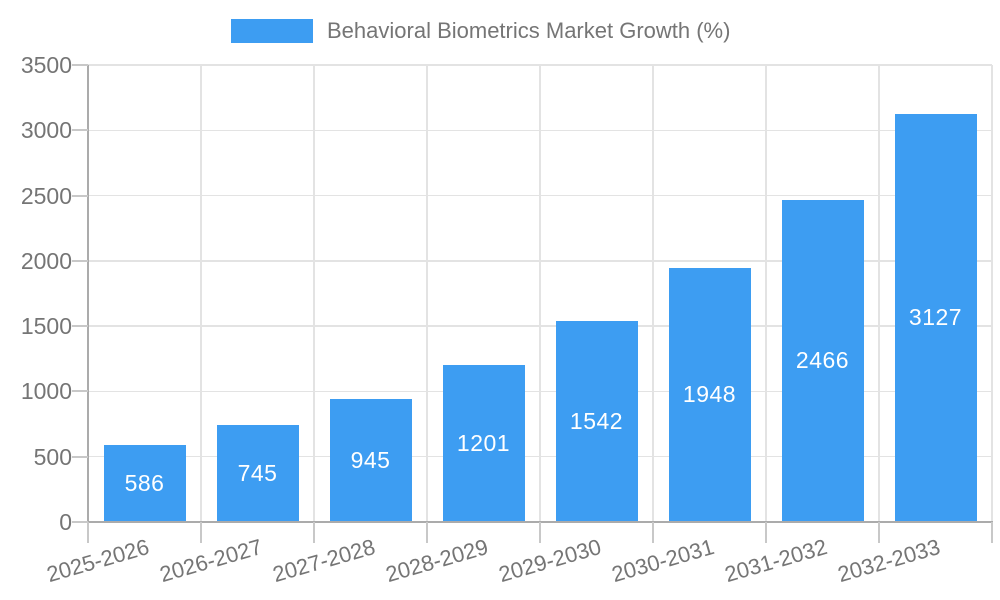 The height and width of the screenshot is (600, 1000). I want to click on bar-value-label: 1542, so click(596, 420).